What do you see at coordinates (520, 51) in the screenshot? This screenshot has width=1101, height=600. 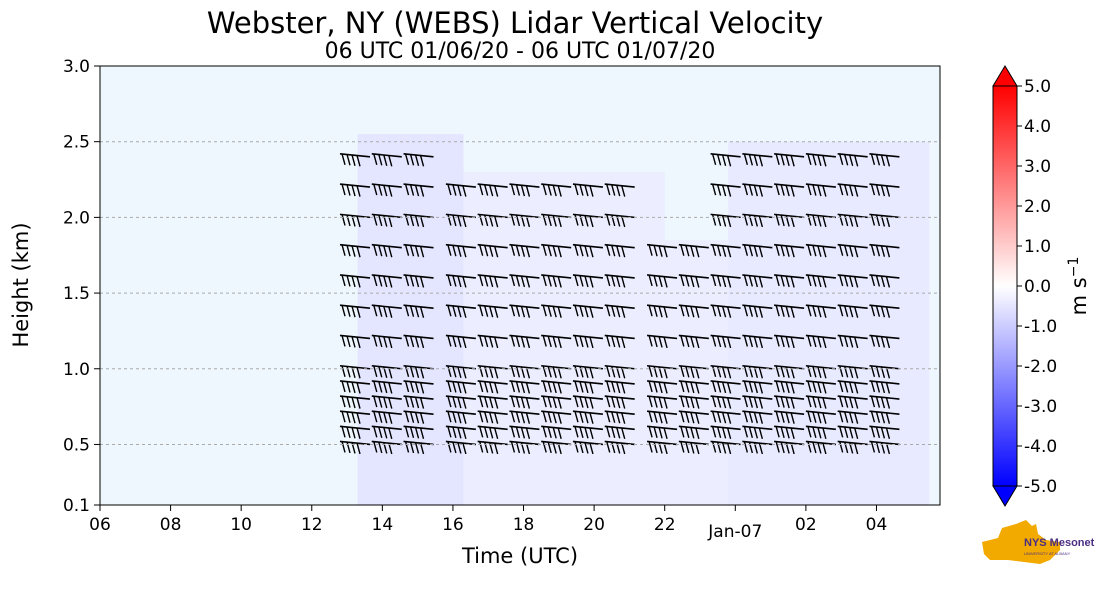 I see `chart-subtitle: 06 UTC 01/06/20 - 06 UTC 01/07/20` at bounding box center [520, 51].